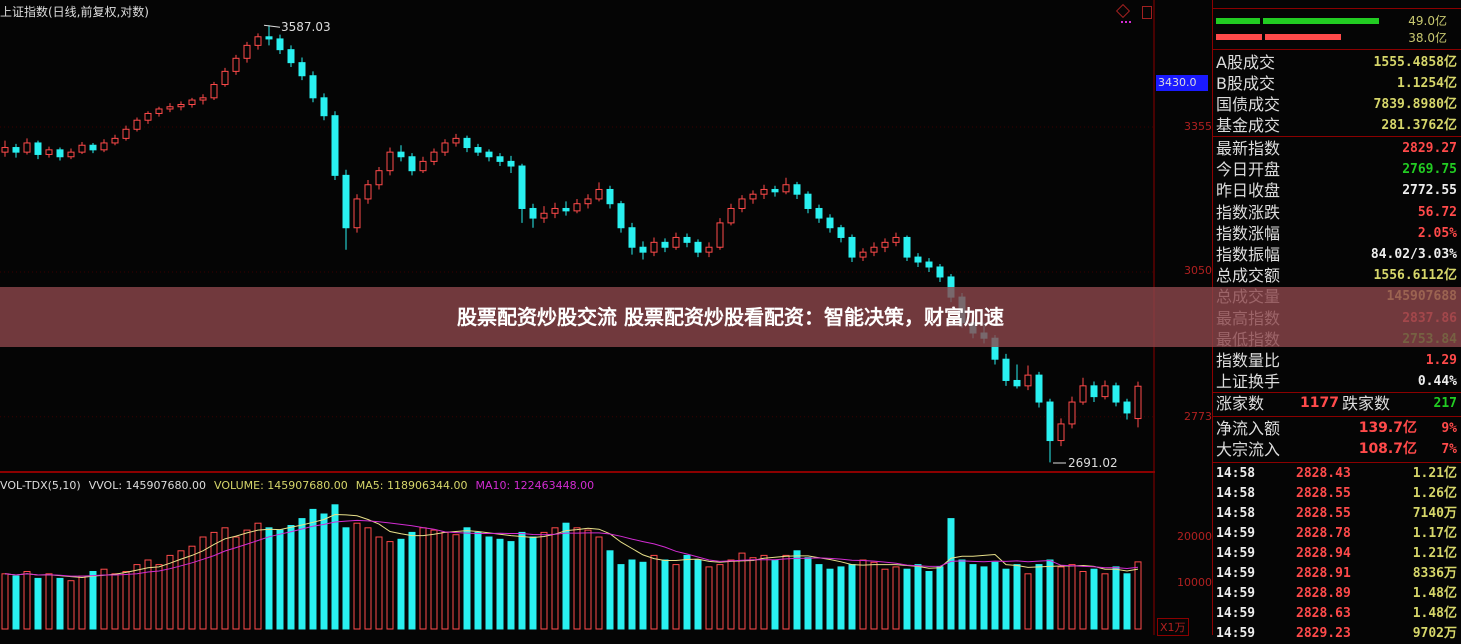  What do you see at coordinates (1427, 83) in the screenshot?
I see `turnover-value: 1.1254亿` at bounding box center [1427, 83].